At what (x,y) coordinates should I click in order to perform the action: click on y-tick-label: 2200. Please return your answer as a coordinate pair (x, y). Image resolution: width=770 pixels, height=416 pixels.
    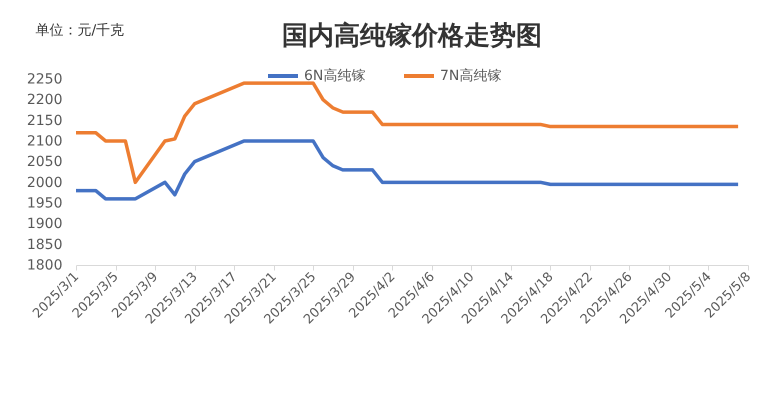
    Looking at the image, I should click on (44, 100).